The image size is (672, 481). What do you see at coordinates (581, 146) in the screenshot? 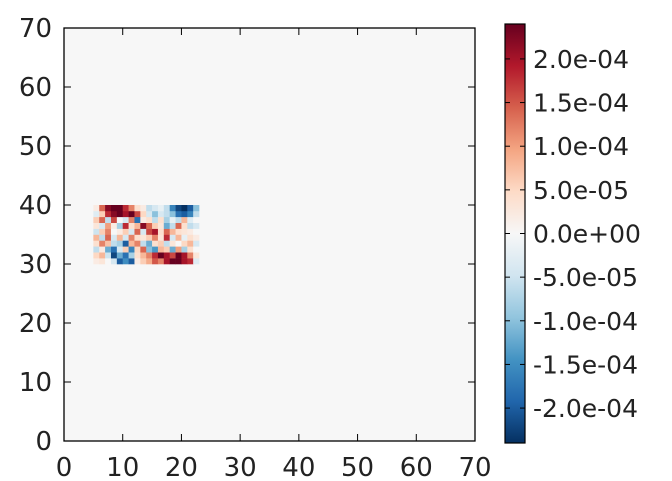
I see `colorbar-tick-label: 1.0e-04` at bounding box center [581, 146].